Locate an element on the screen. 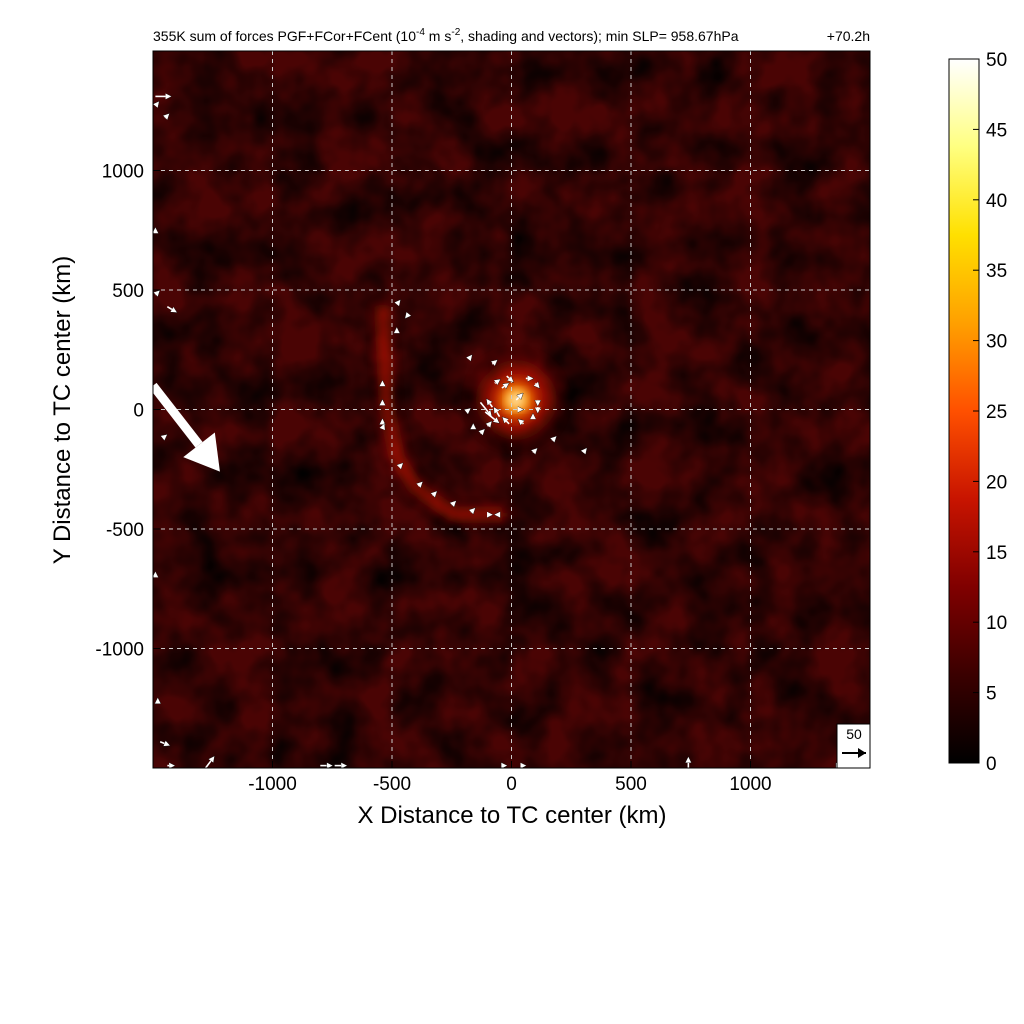 The height and width of the screenshot is (1024, 1024). x-tick-label: 500 is located at coordinates (631, 784).